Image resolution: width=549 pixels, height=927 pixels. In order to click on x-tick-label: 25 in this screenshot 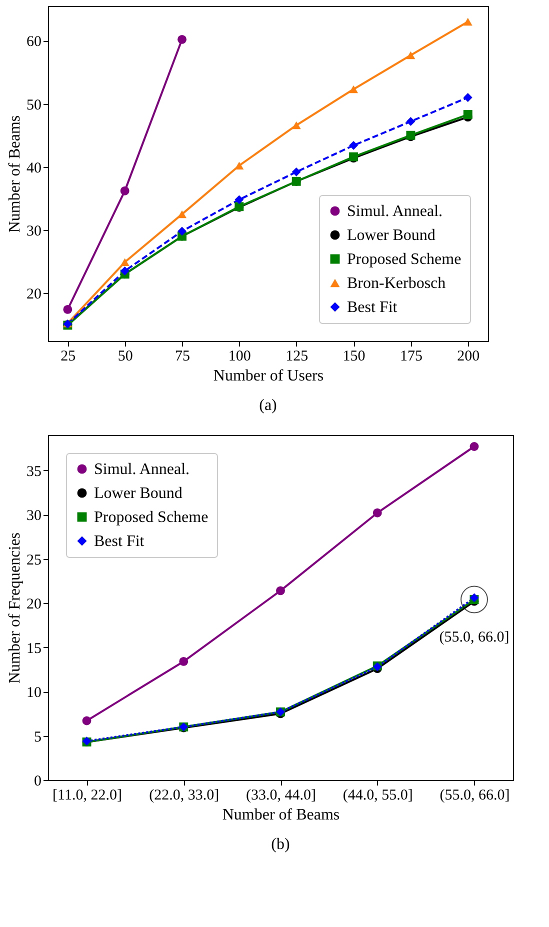, I will do `click(68, 356)`.